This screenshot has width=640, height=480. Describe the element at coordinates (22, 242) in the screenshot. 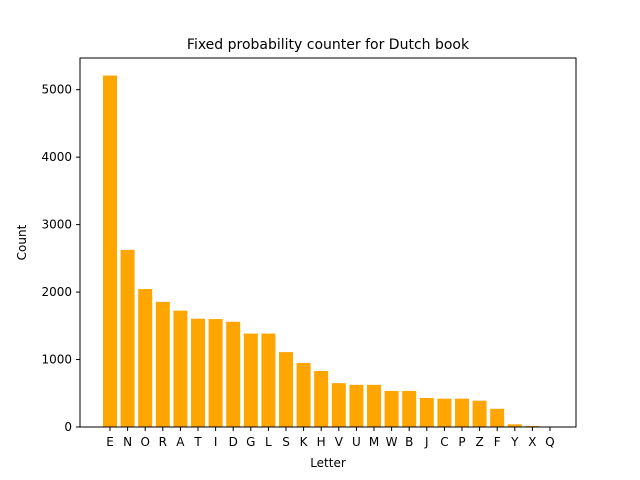

I see `y-axis-label: Count` at that location.